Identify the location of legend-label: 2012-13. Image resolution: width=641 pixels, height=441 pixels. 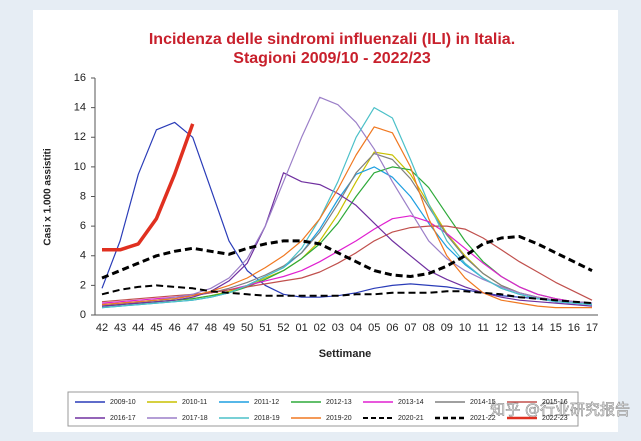
(339, 402).